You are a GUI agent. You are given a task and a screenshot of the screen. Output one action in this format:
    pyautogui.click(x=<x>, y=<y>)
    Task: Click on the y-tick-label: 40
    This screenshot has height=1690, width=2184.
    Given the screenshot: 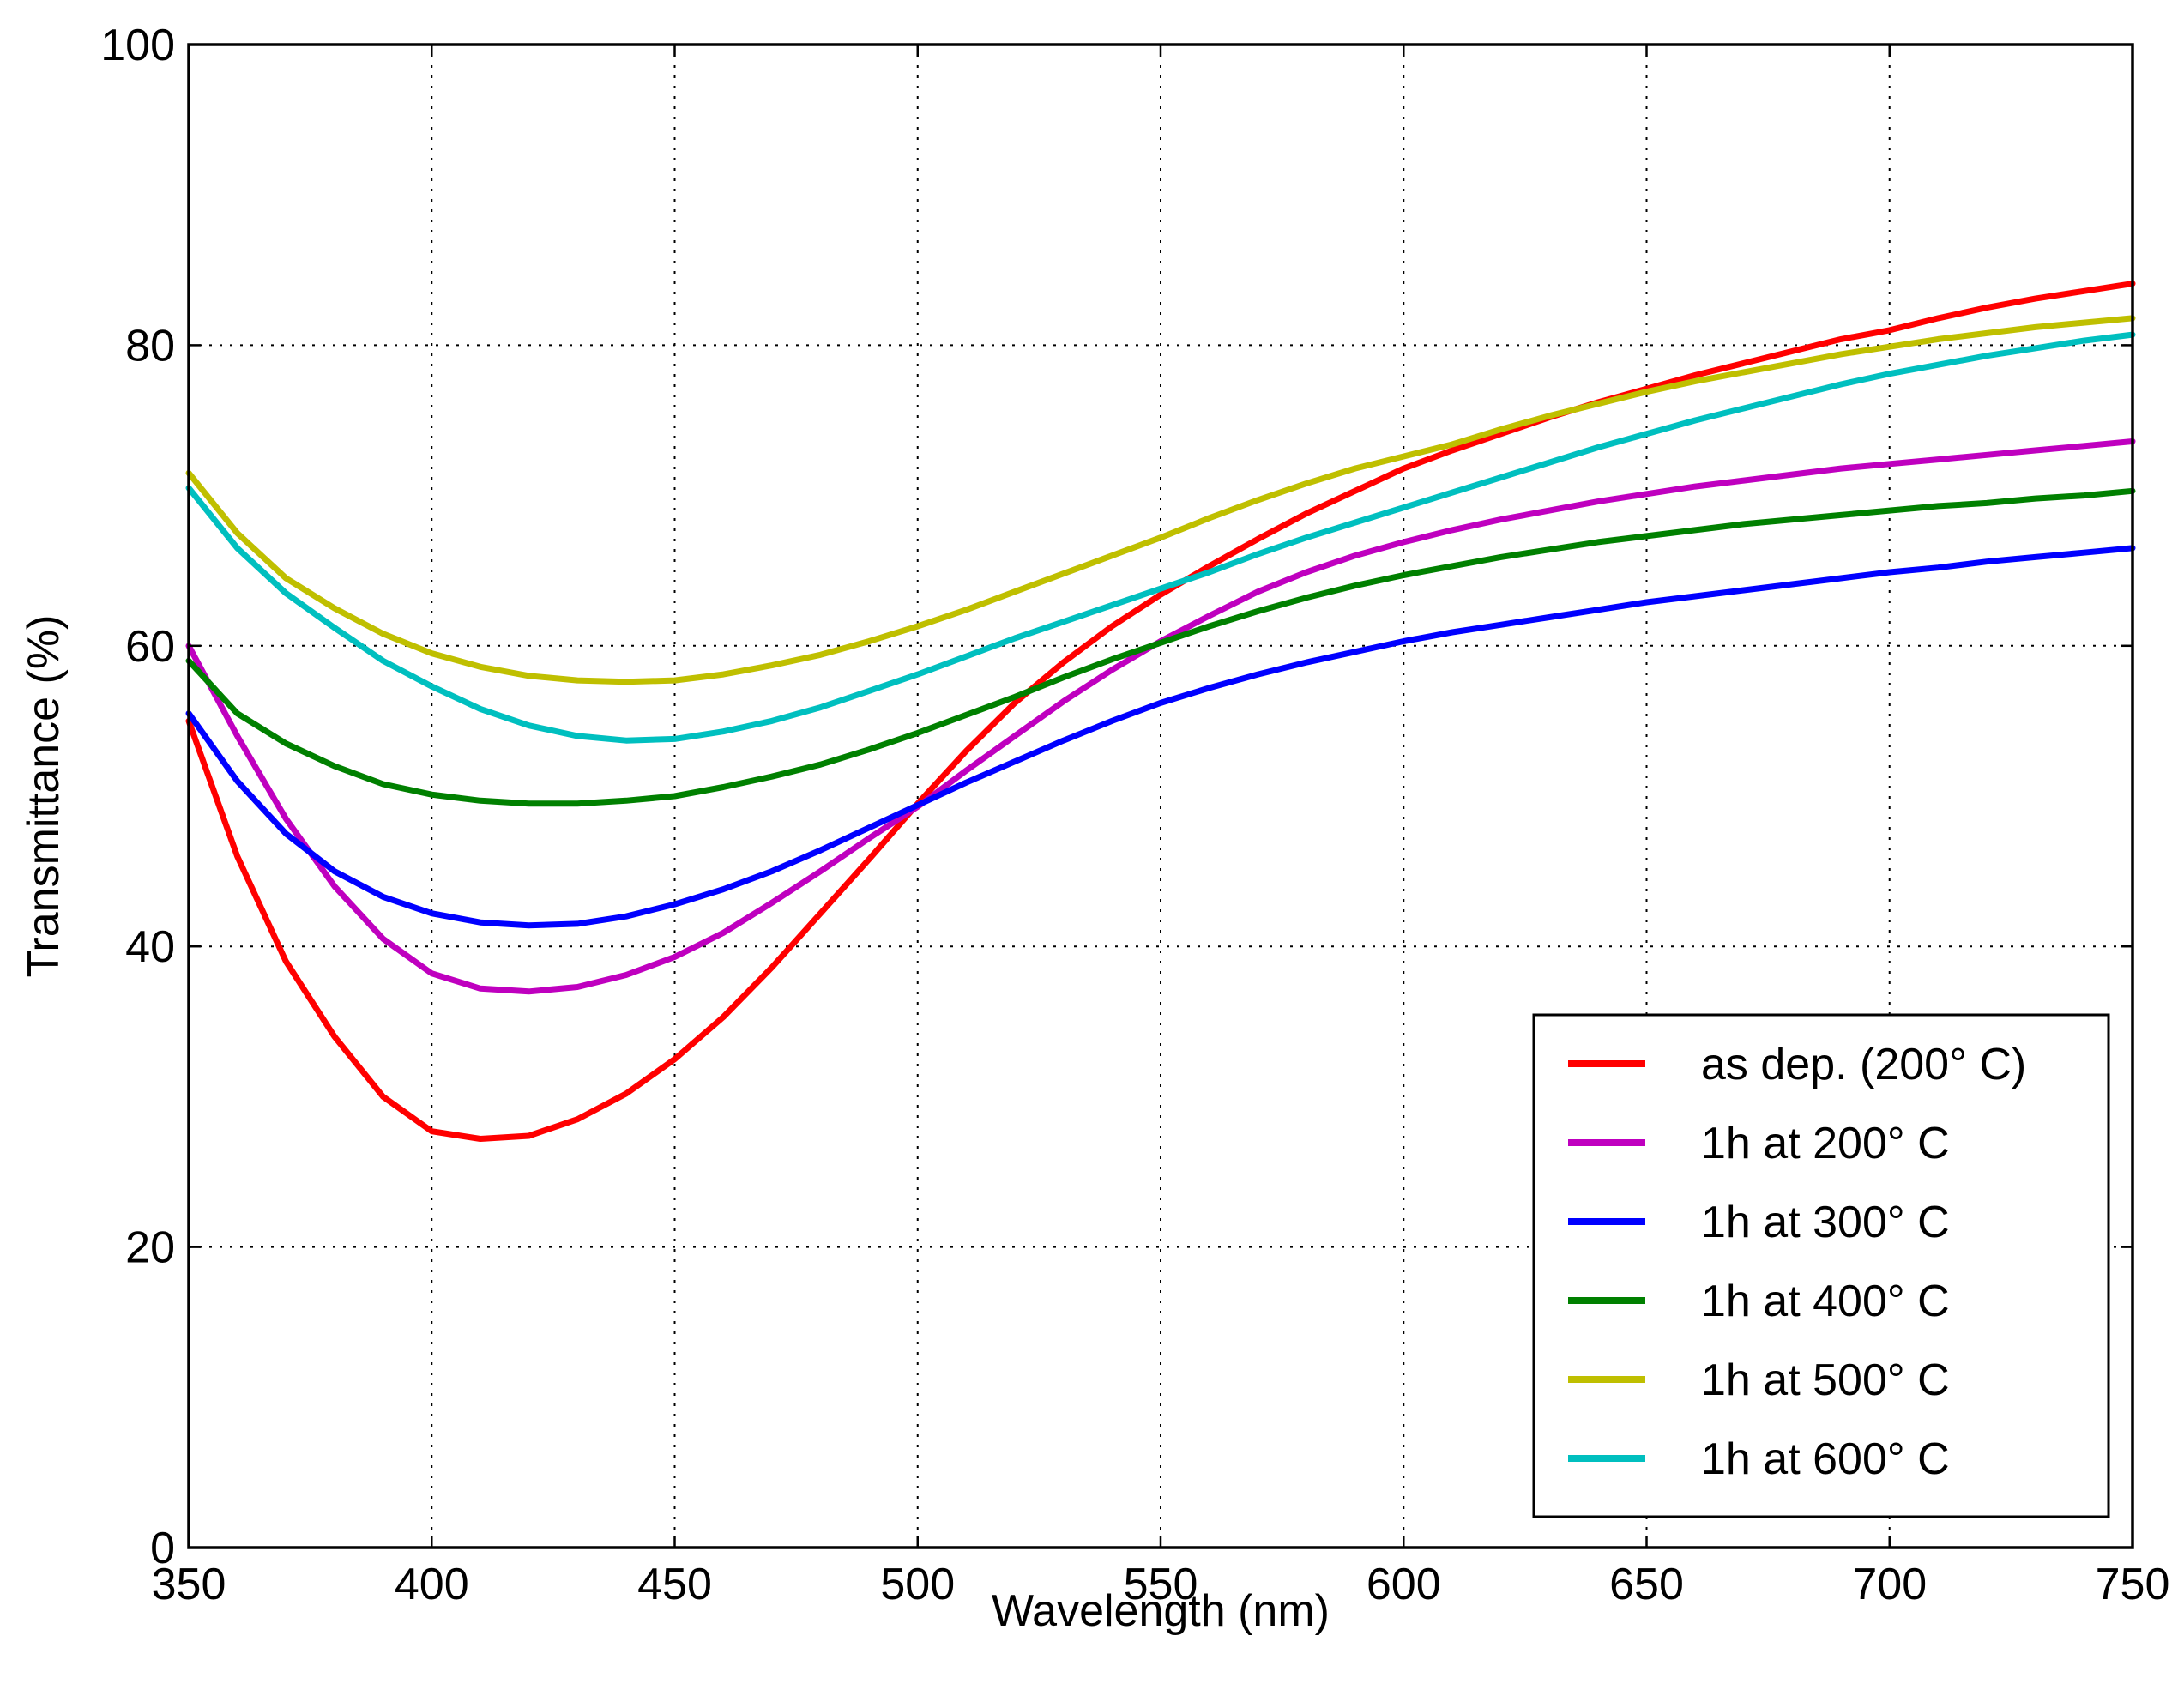 What is the action you would take?
    pyautogui.click(x=150, y=947)
    